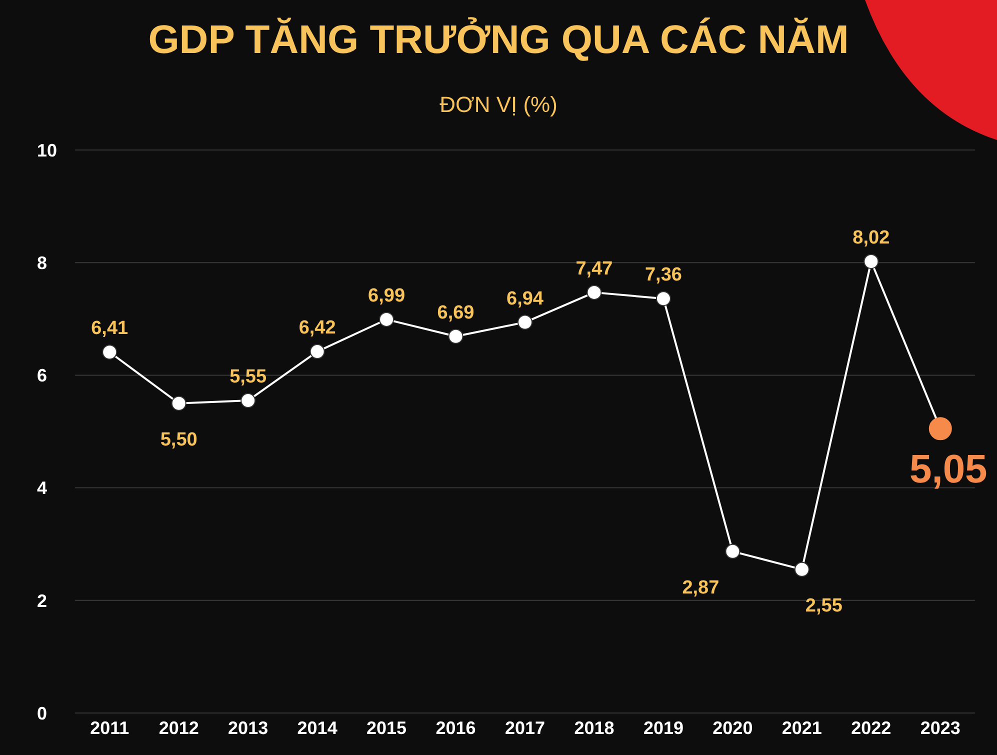 The width and height of the screenshot is (997, 755). What do you see at coordinates (701, 587) in the screenshot?
I see `data-label: 2,87` at bounding box center [701, 587].